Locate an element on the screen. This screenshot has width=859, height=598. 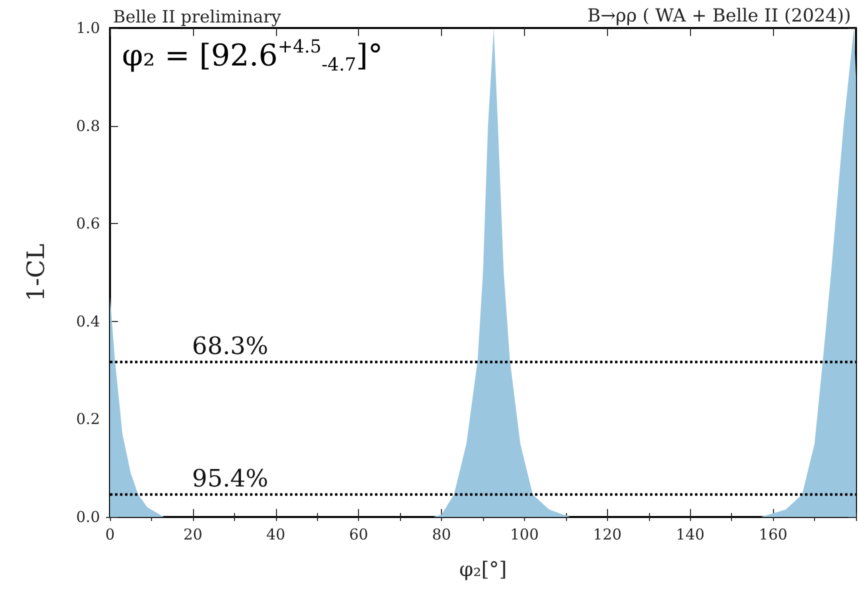
chart-subtitle: B→ρρ ( WA + Belle II (2024)) is located at coordinates (719, 16).